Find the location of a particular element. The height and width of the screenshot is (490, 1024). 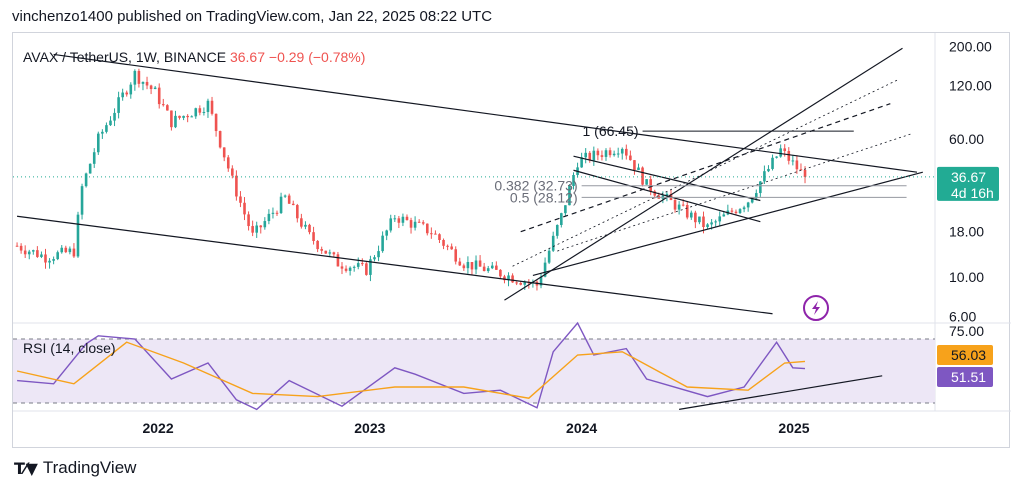

rsi-ma-value: 56.03 is located at coordinates (968, 355).